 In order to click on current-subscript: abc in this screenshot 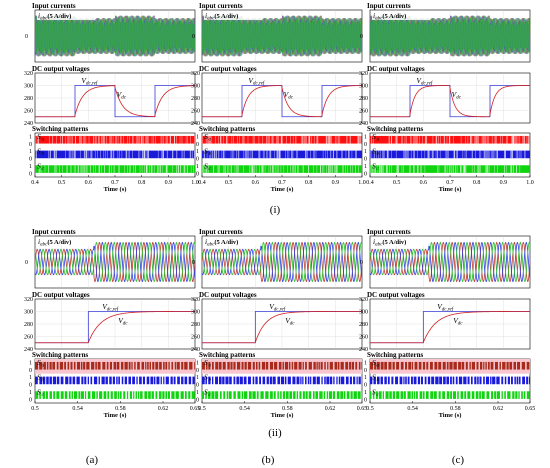, I will do `click(44, 19)`.